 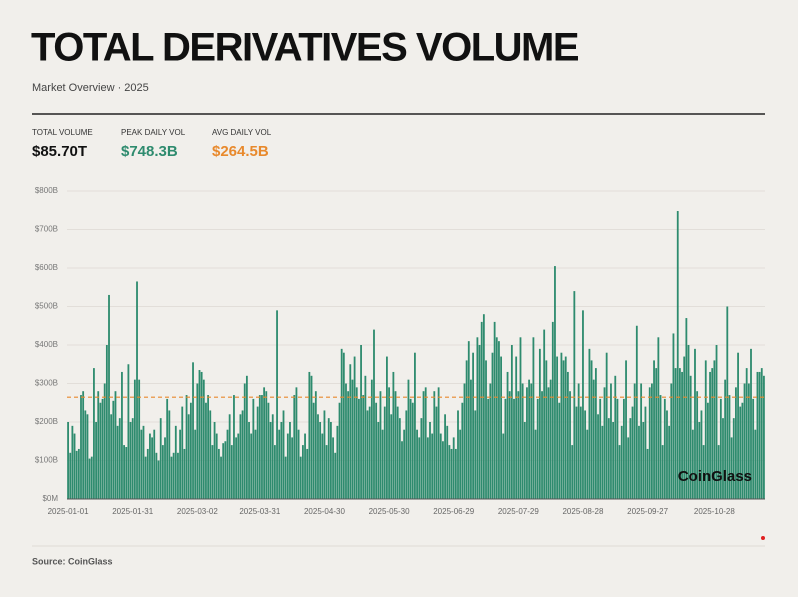 What do you see at coordinates (46, 344) in the screenshot?
I see `y-tick-label: $400B` at bounding box center [46, 344].